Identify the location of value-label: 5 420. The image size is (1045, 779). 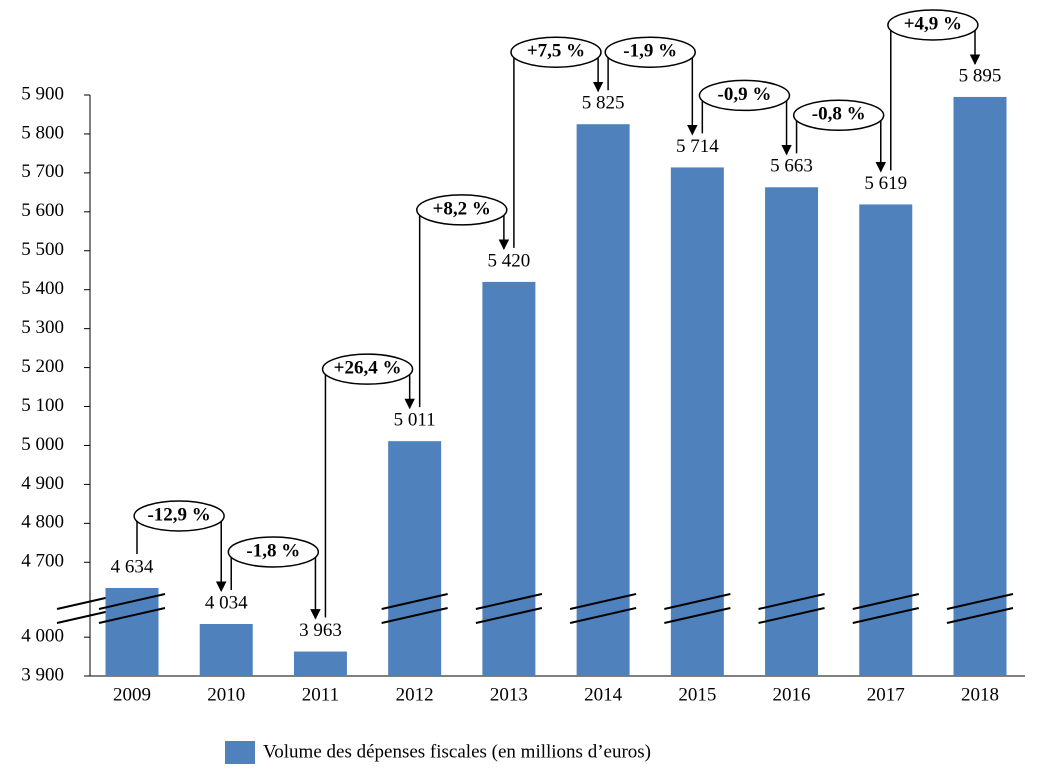
(509, 260).